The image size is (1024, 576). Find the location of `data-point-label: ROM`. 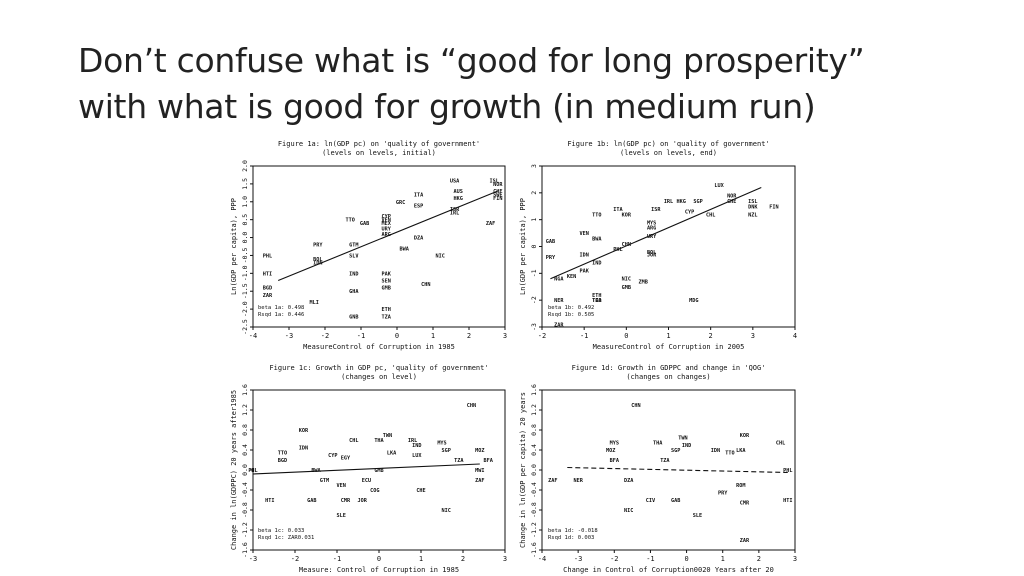

data-point-label: ROM is located at coordinates (740, 486).